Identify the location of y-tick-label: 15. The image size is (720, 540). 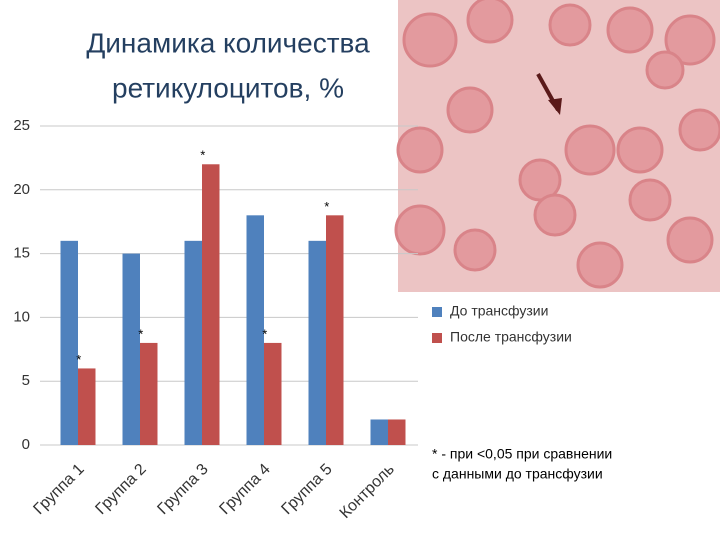
(21, 253).